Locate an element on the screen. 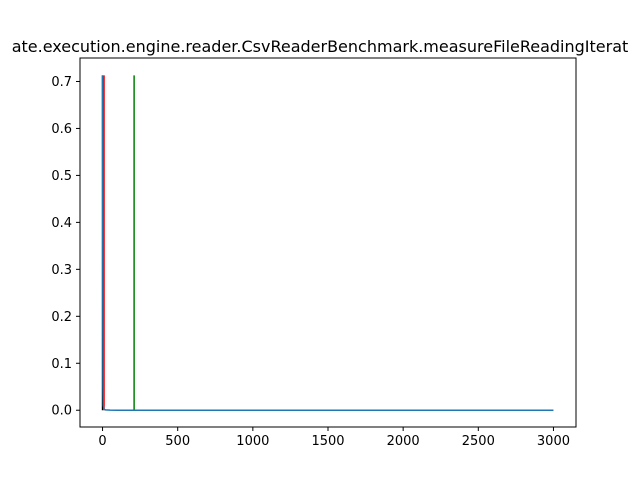 The image size is (640, 480). y-tick-label: 0.7 is located at coordinates (61, 82).